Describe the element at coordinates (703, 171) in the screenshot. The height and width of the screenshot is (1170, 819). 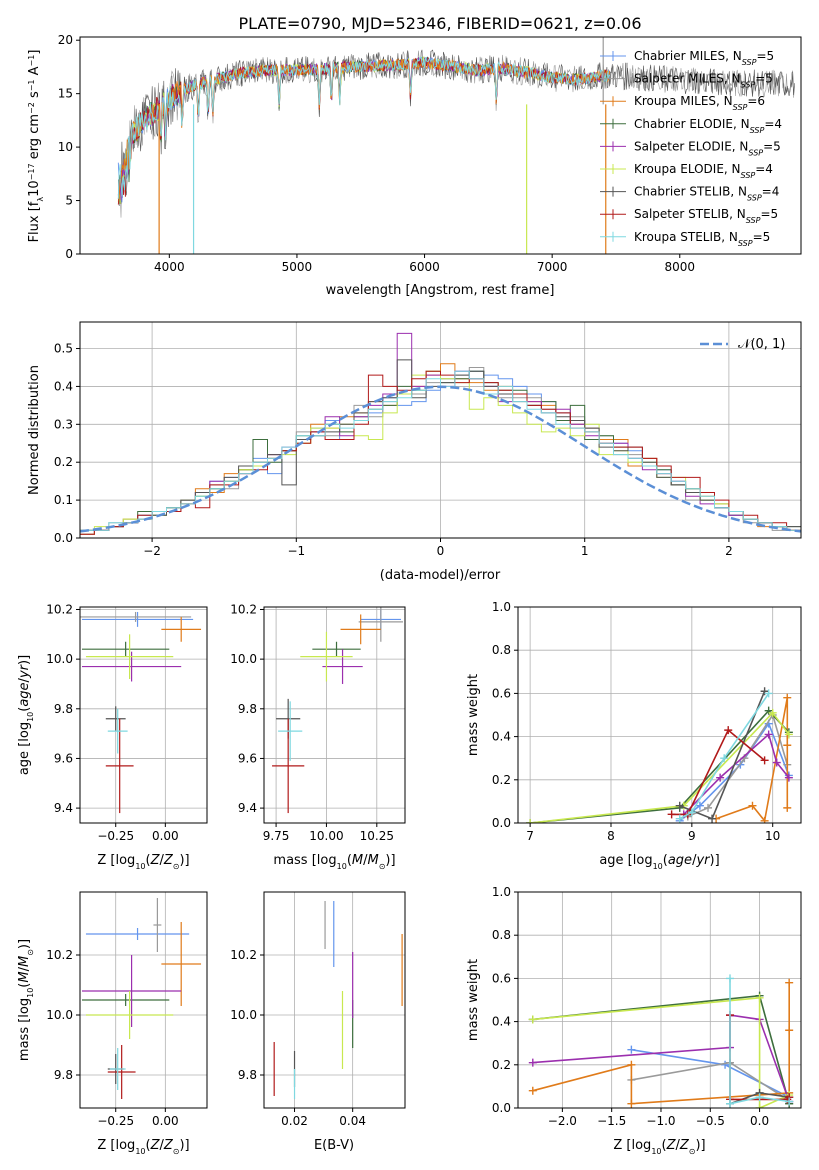
I see `legend-label: Kroupa ELODIE, NSSP=4` at that location.